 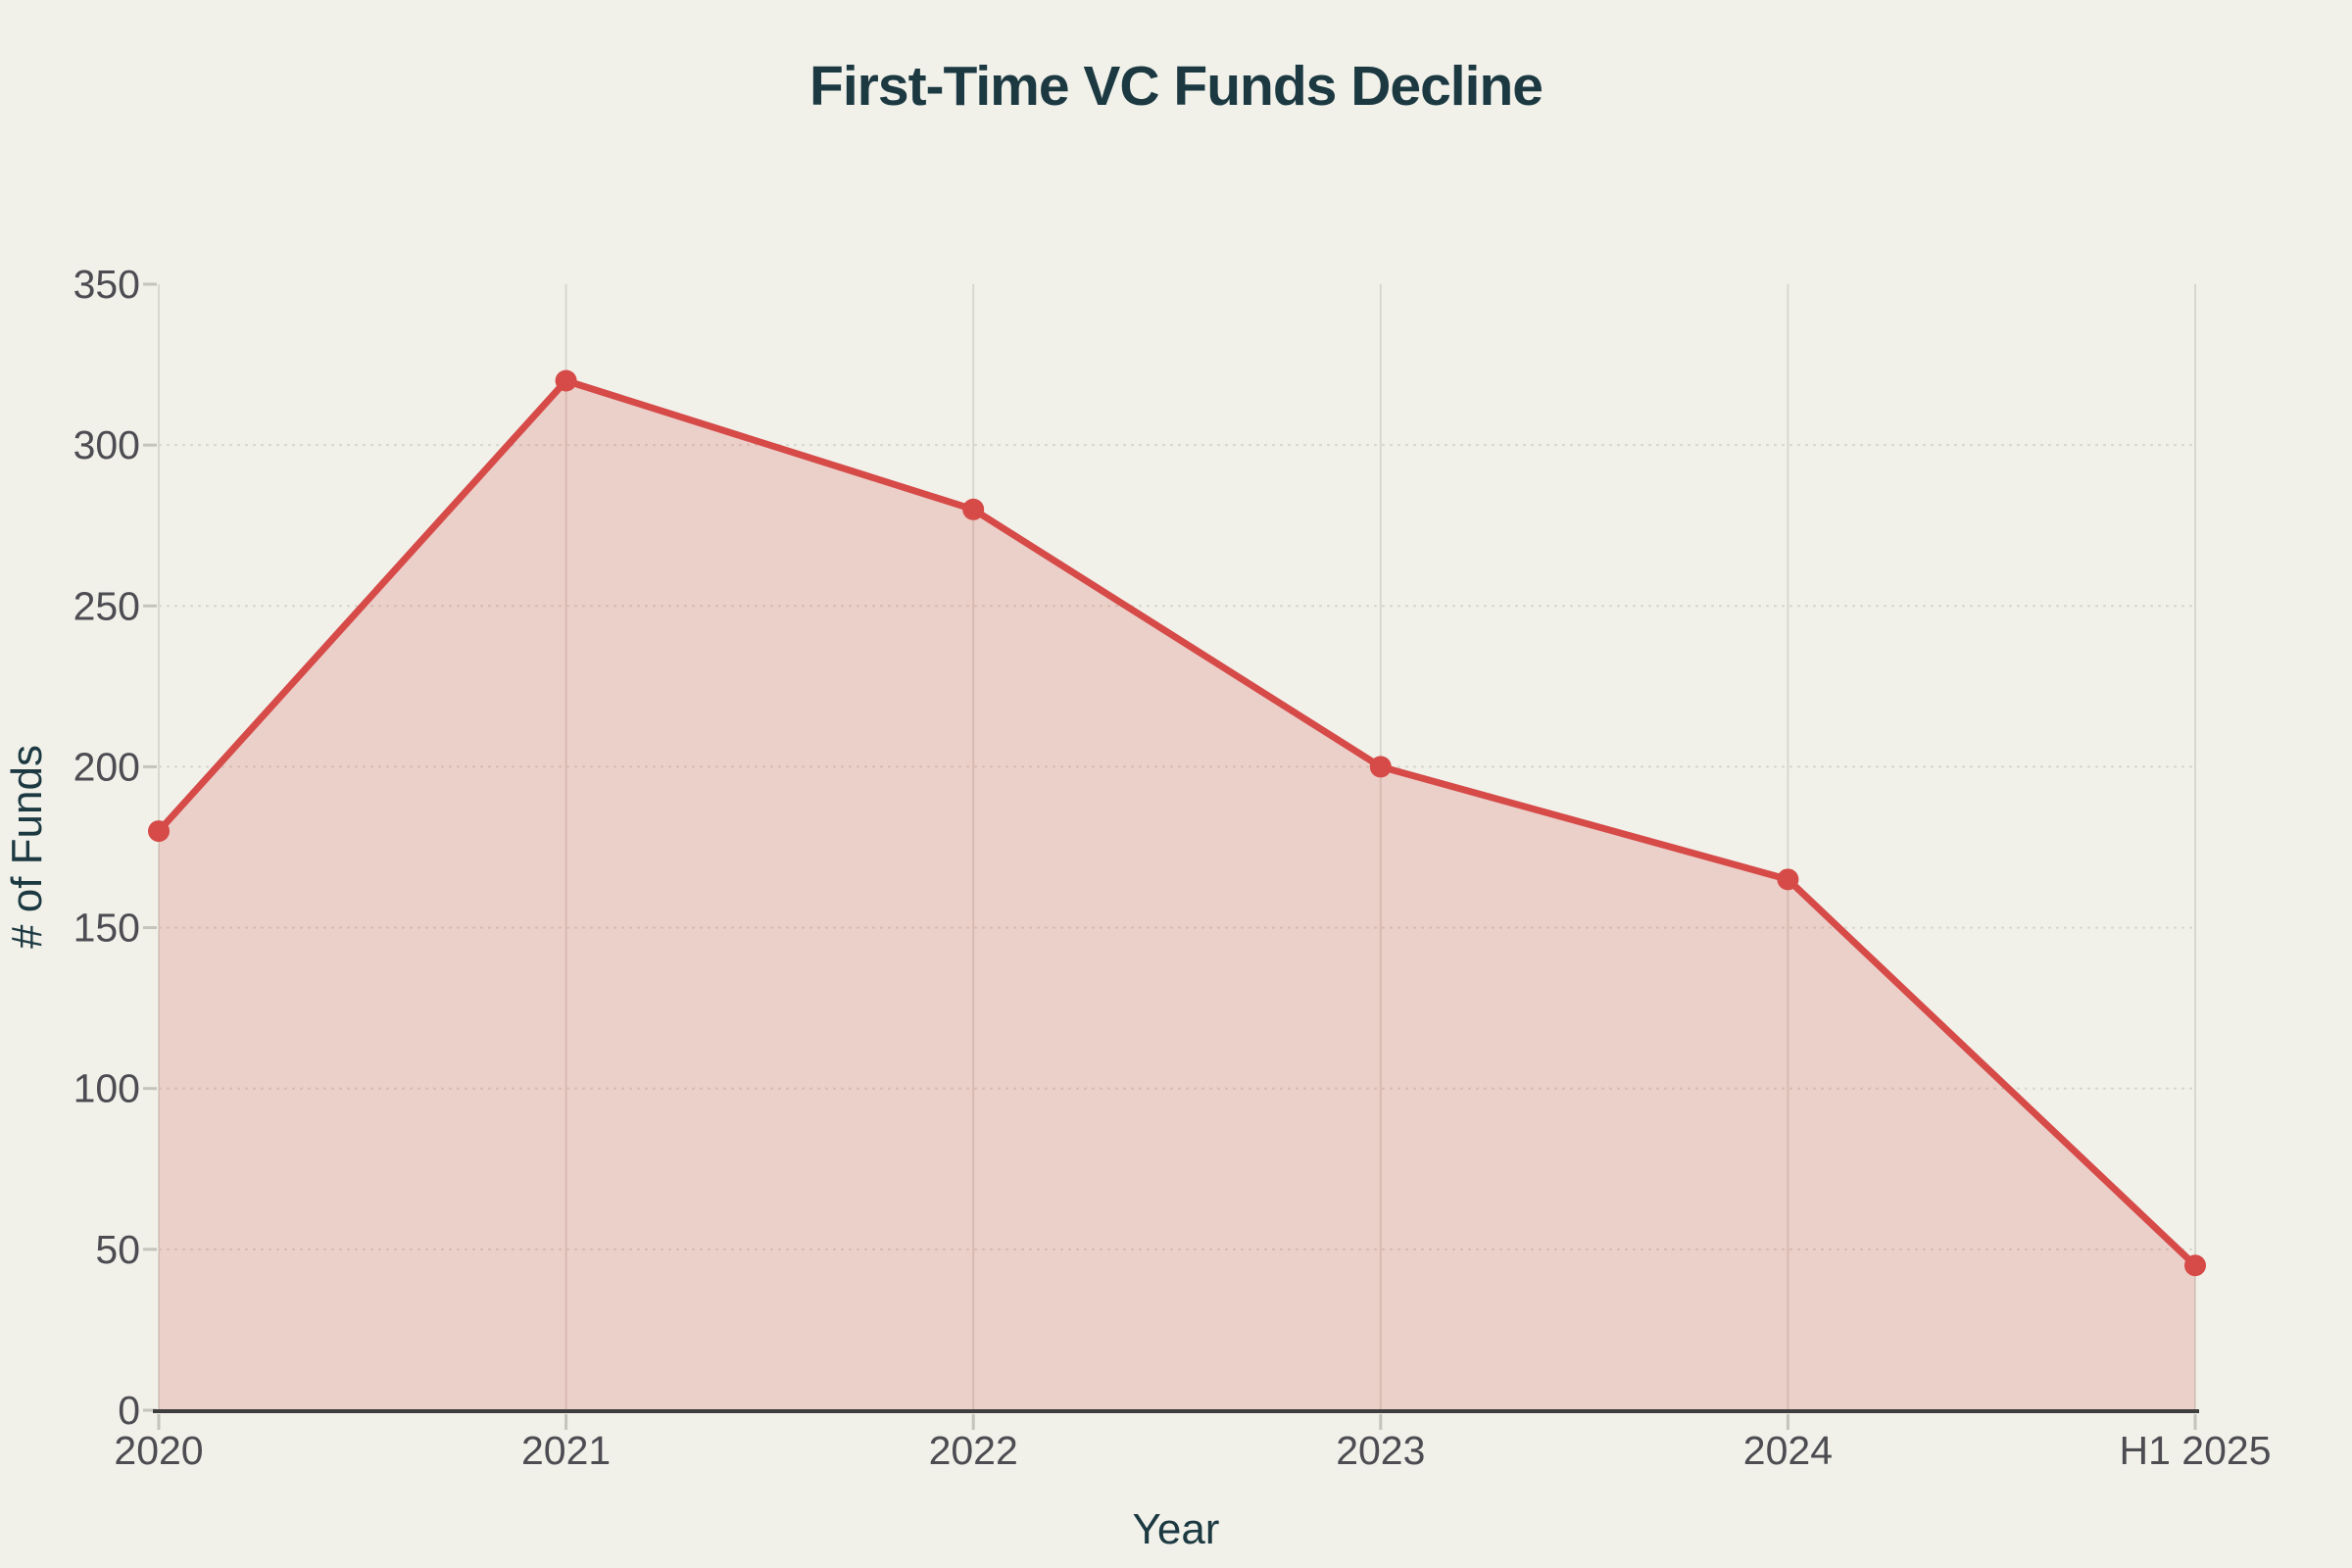 I want to click on y-tick-labels: 0 50 100 150 200 250 300 350, so click(x=107, y=847).